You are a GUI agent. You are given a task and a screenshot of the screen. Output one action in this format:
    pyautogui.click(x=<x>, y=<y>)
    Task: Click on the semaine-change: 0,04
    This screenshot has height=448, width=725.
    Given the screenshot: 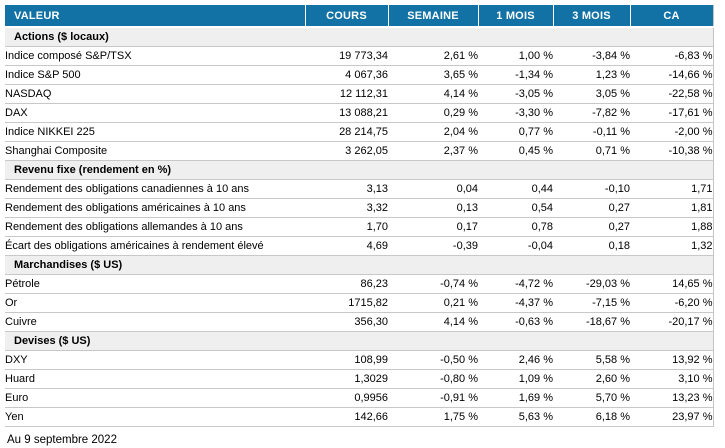 What is the action you would take?
    pyautogui.click(x=433, y=189)
    